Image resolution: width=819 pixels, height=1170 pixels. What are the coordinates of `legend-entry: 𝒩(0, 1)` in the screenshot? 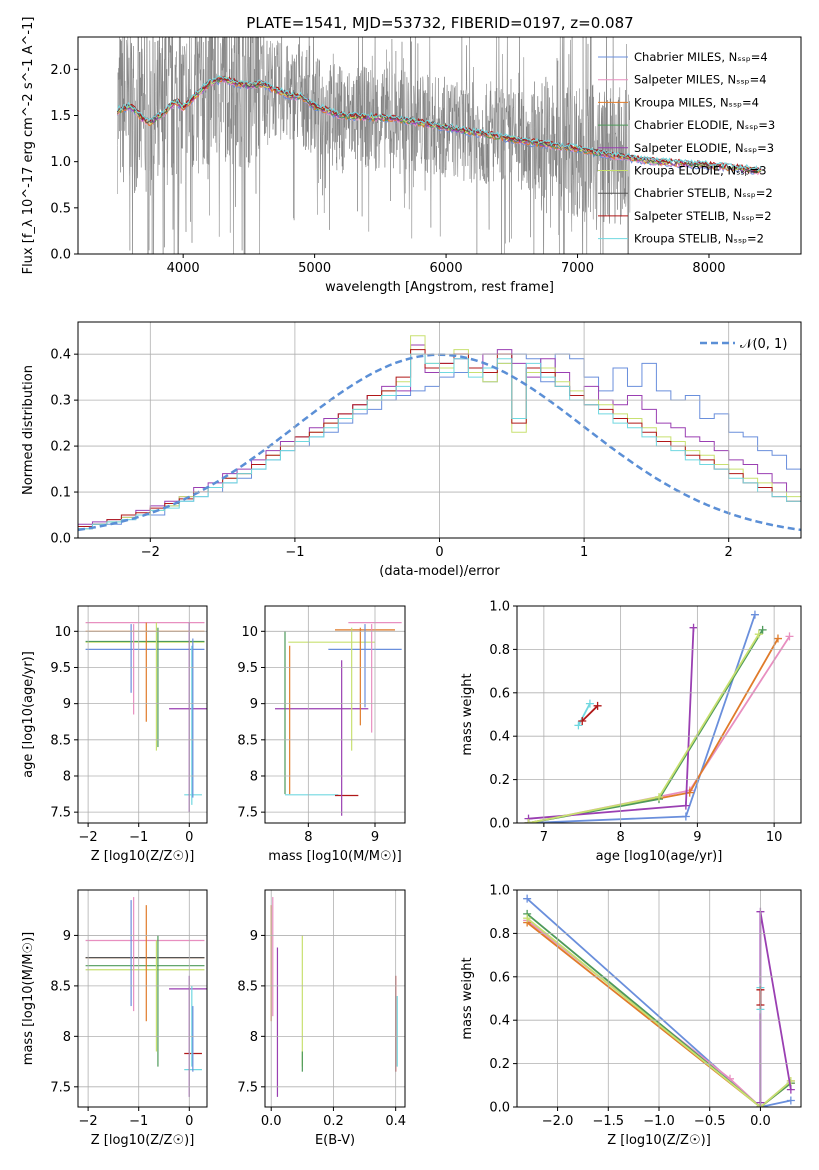 It's located at (763, 344).